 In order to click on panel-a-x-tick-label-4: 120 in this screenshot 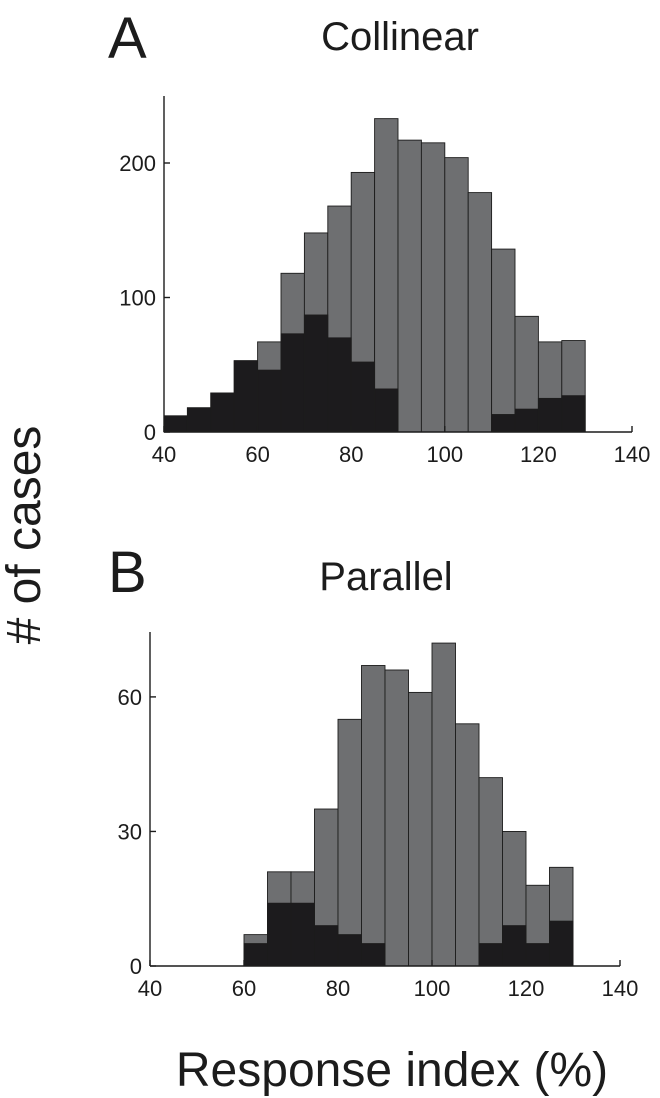, I will do `click(538, 454)`.